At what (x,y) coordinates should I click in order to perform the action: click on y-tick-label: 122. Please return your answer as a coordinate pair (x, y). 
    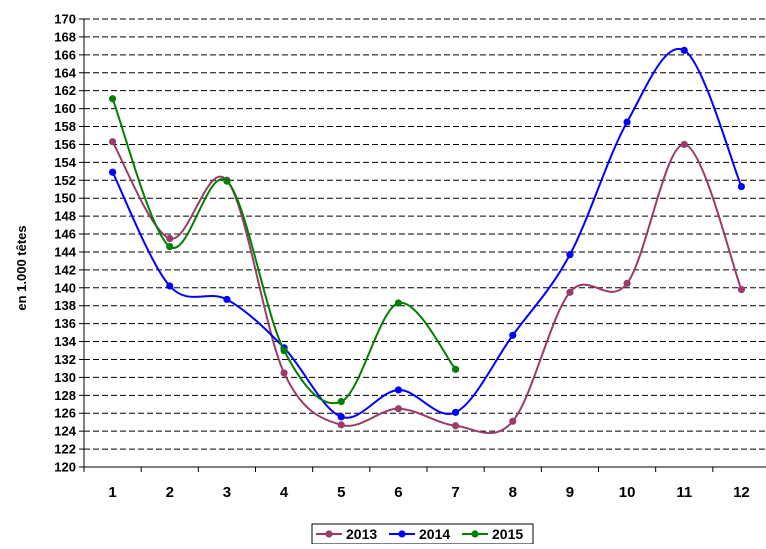
    Looking at the image, I should click on (65, 449).